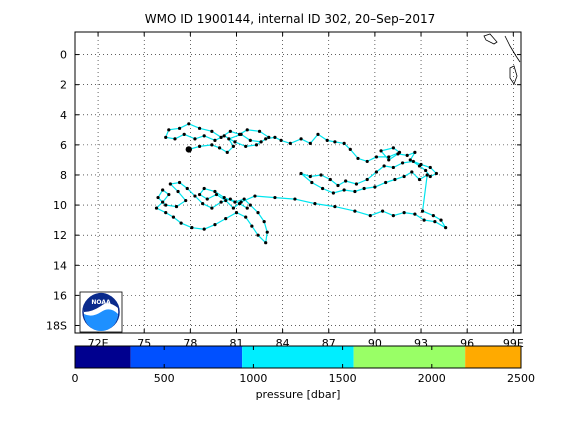 Image resolution: width=576 pixels, height=432 pixels. I want to click on y-tick-label: 8, so click(63, 175).